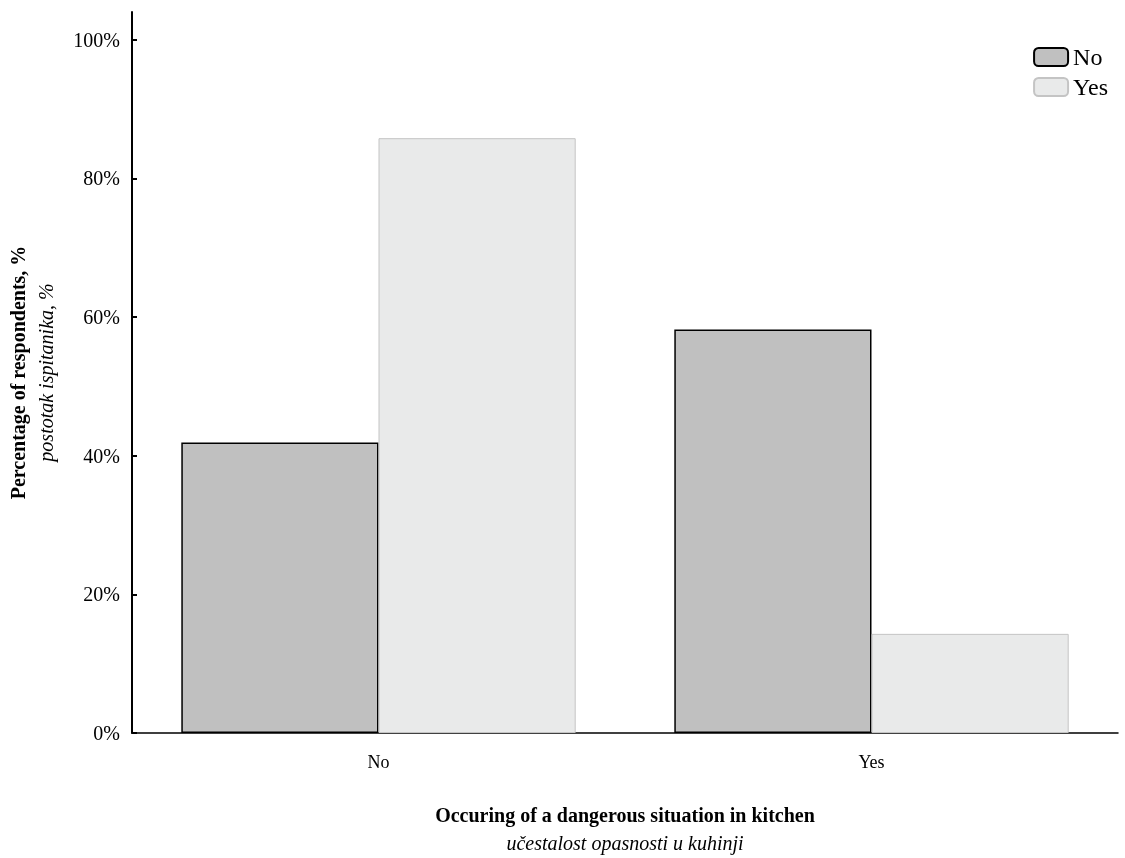  What do you see at coordinates (96, 39) in the screenshot?
I see `y-tick-label: 100%` at bounding box center [96, 39].